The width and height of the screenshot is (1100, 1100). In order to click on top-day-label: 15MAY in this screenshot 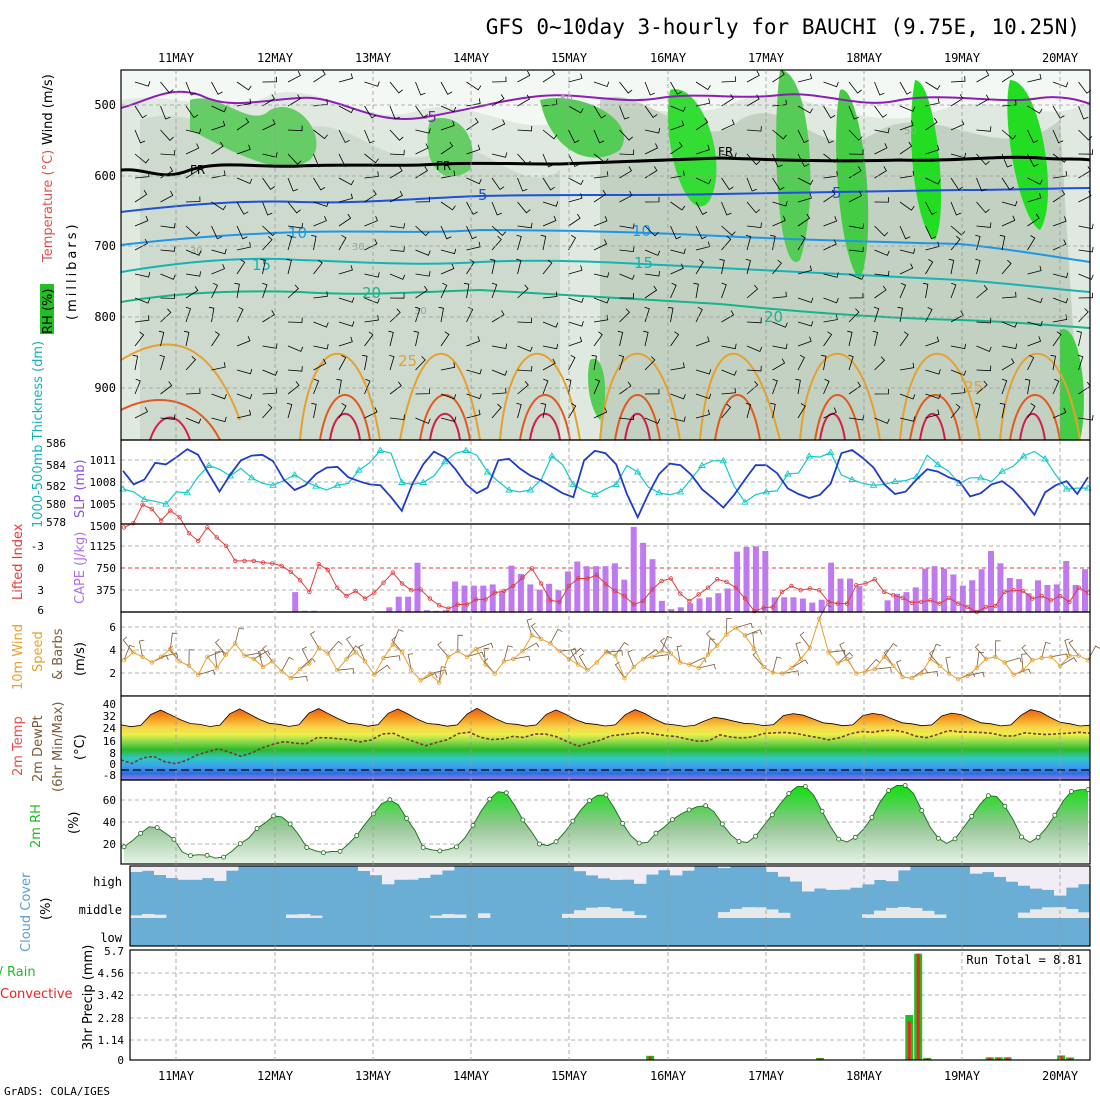, I will do `click(569, 58)`.